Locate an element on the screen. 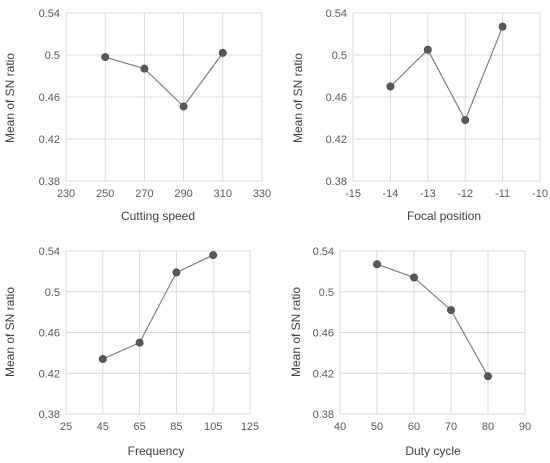 The height and width of the screenshot is (463, 550). x-axis-title: Cutting speed is located at coordinates (158, 216).